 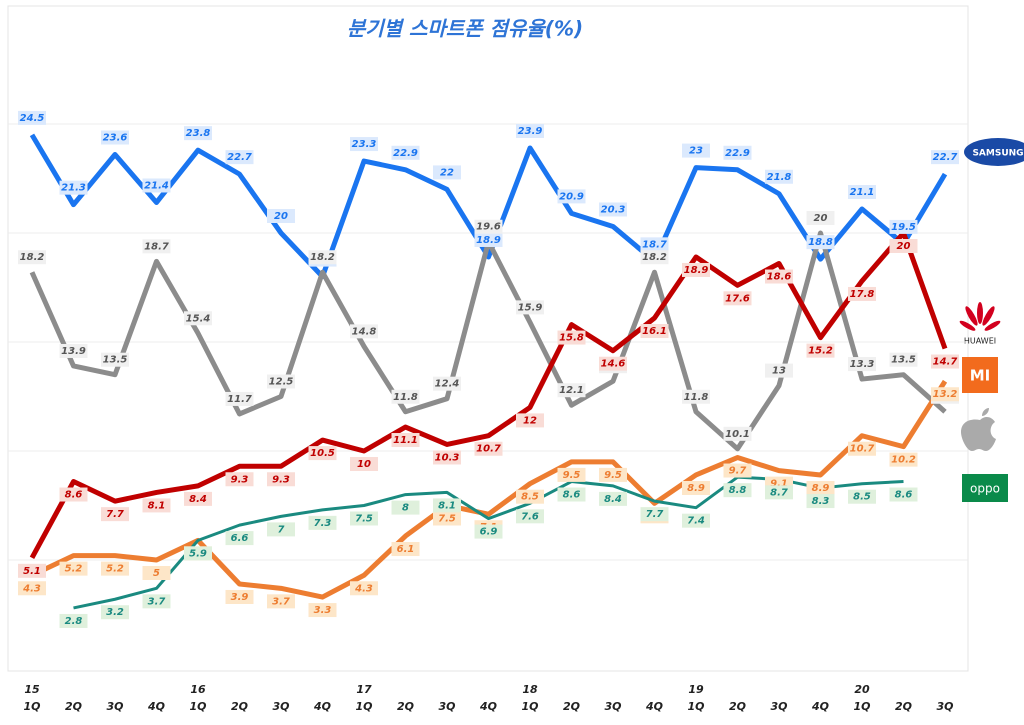 I want to click on value-label: 5.9, so click(x=198, y=553).